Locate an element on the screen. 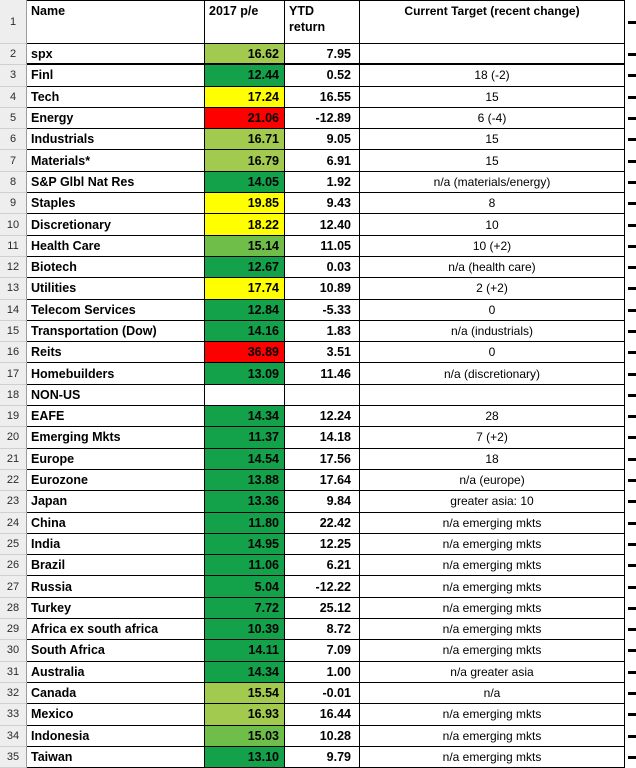 This screenshot has height=768, width=636. pe-cell: 11.80 is located at coordinates (245, 523).